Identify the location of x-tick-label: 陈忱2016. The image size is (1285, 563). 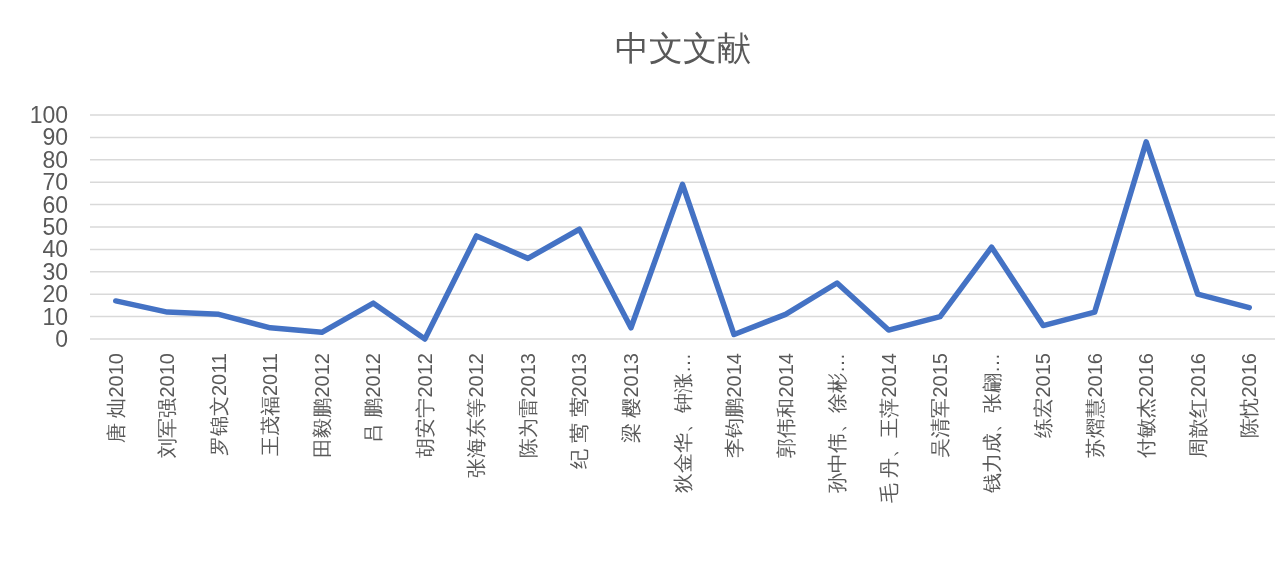
(1249, 395).